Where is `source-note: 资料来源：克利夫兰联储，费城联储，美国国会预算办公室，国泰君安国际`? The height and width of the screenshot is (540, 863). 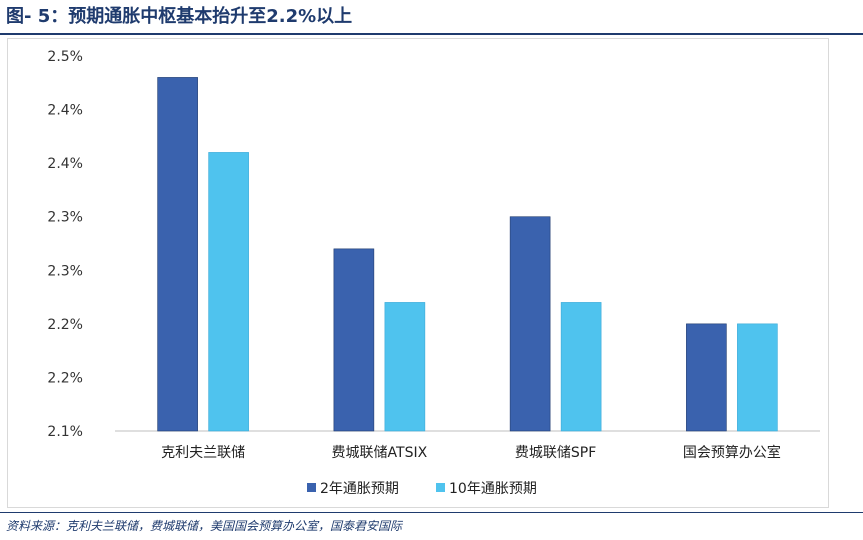
source-note: 资料来源：克利夫兰联储，费城联储，美国国会预算办公室，国泰君安国际 is located at coordinates (204, 526).